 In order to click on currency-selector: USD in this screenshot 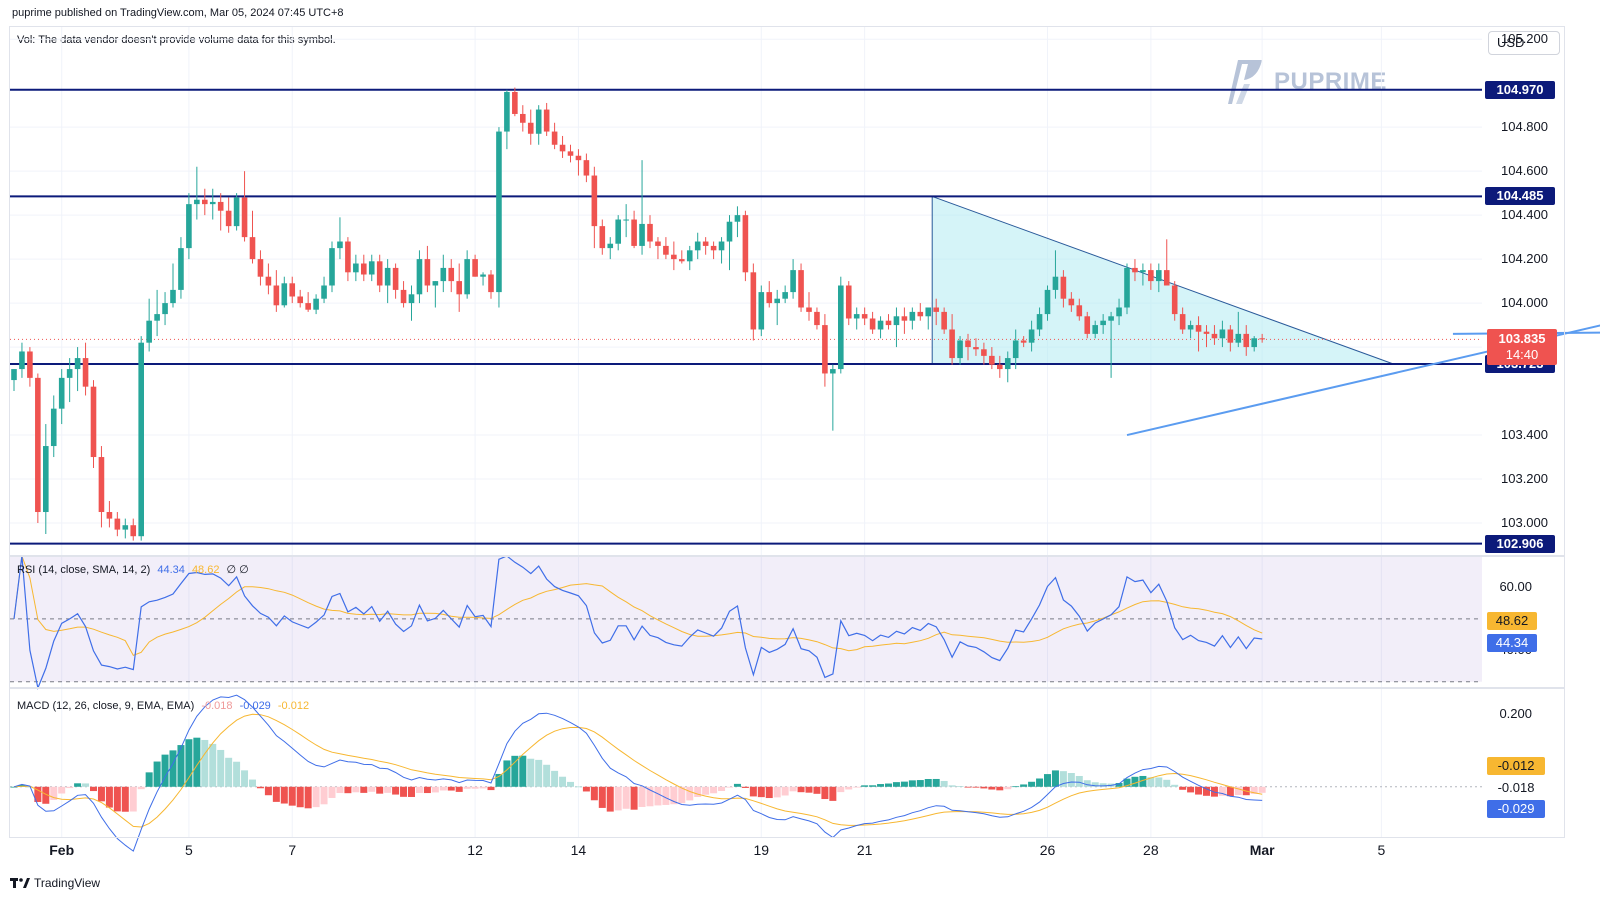, I will do `click(1524, 43)`.